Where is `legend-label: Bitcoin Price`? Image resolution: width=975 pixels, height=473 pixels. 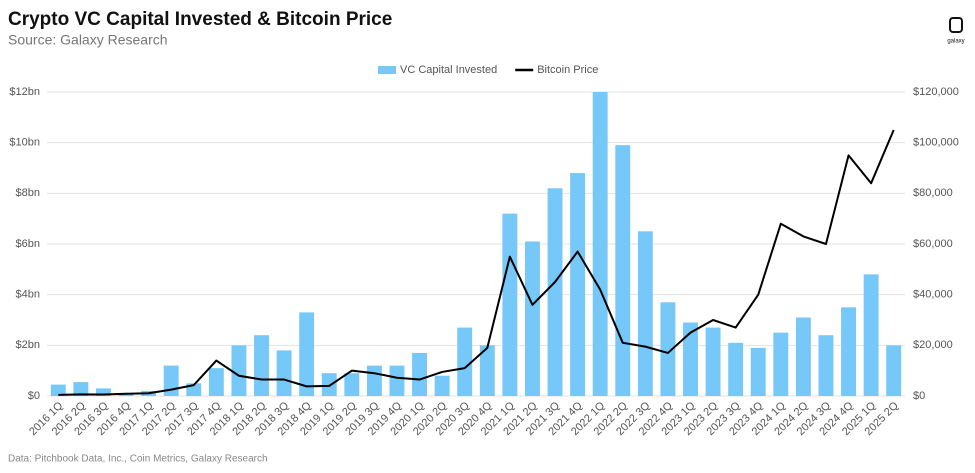 legend-label: Bitcoin Price is located at coordinates (567, 70).